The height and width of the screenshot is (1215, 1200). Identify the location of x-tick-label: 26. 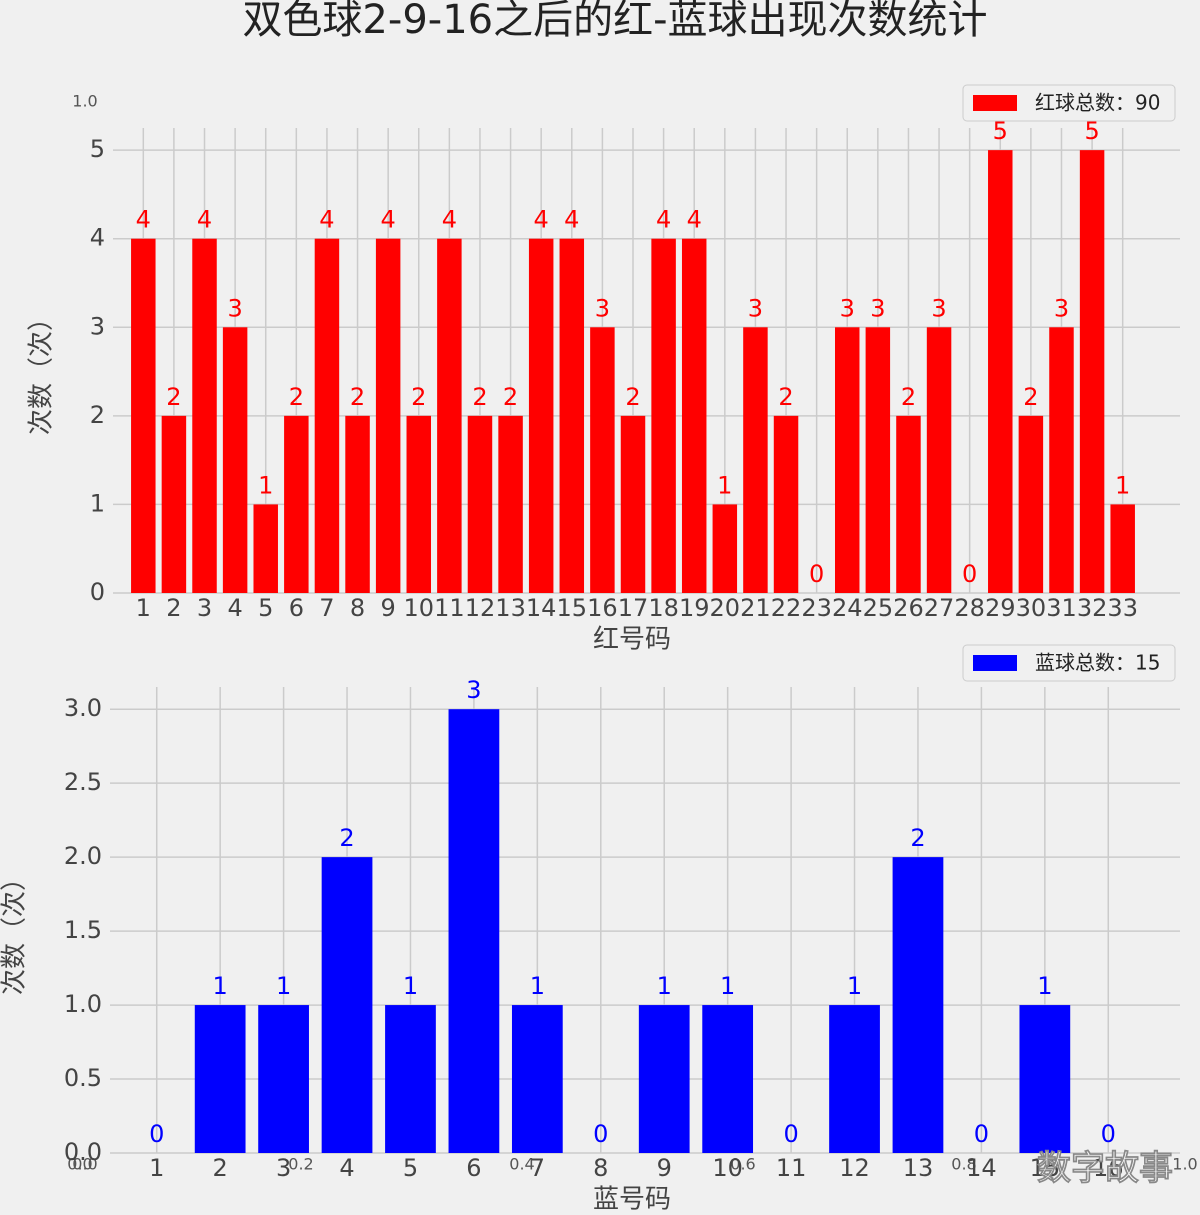
(908, 608).